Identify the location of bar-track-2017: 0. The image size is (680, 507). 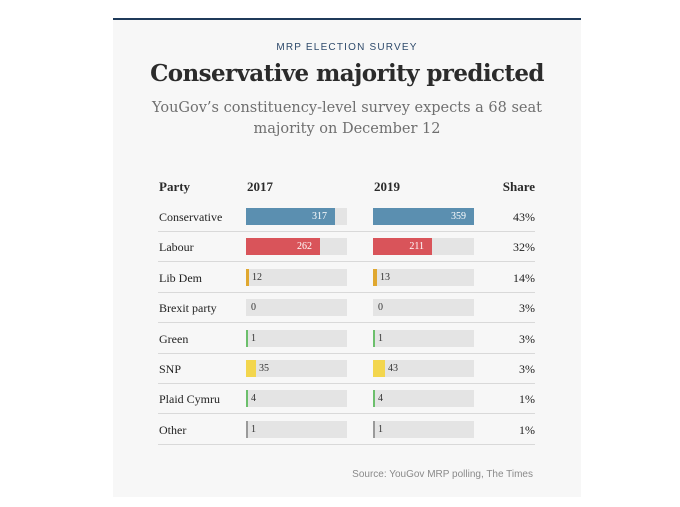
(296, 308).